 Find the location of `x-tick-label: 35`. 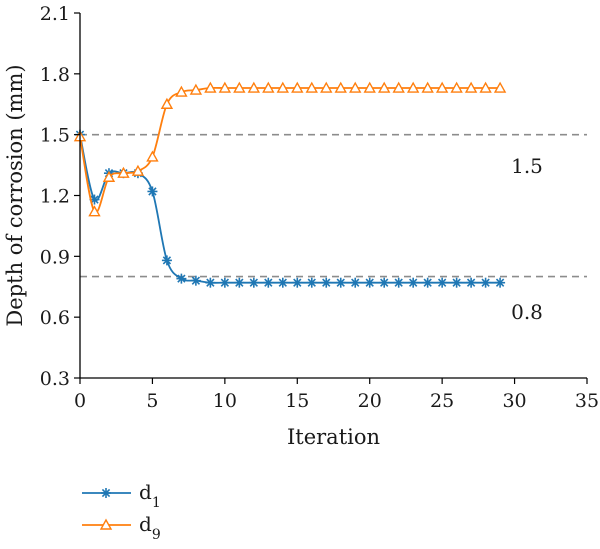

x-tick-label: 35 is located at coordinates (587, 401).